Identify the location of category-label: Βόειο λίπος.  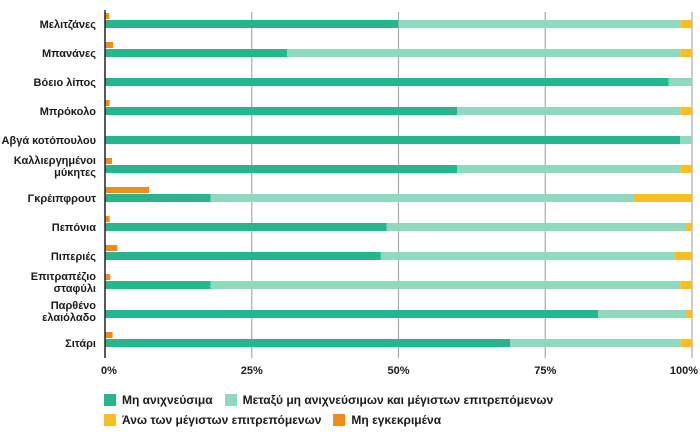
(65, 83).